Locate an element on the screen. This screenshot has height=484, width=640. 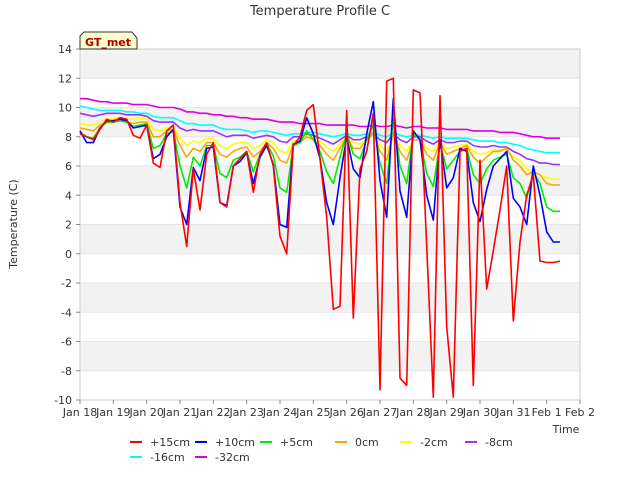
station-tag: GT_met is located at coordinates (108, 40).